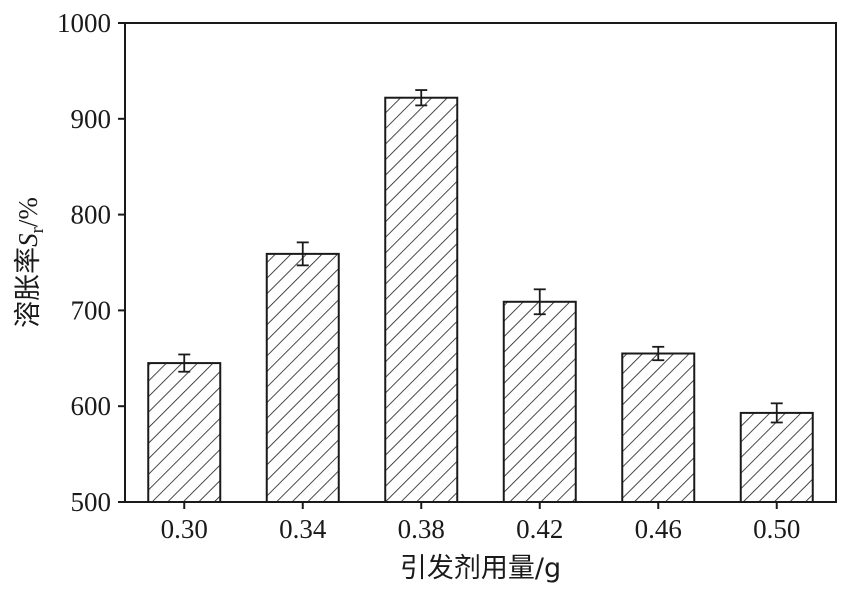  What do you see at coordinates (28, 240) in the screenshot?
I see `y-axis-title-symbol: S` at bounding box center [28, 240].